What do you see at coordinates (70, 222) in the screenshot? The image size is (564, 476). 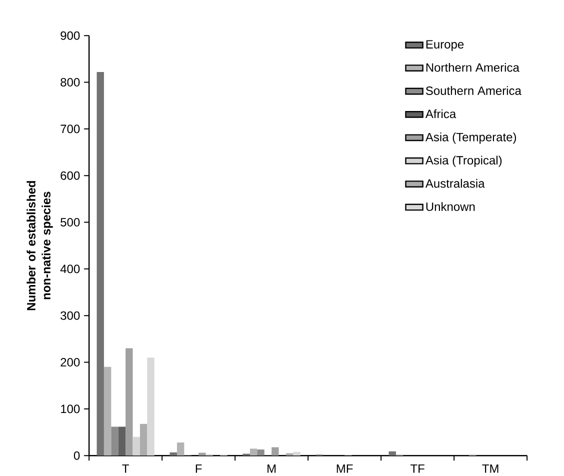 I see `y-tick-label: 500` at bounding box center [70, 222].